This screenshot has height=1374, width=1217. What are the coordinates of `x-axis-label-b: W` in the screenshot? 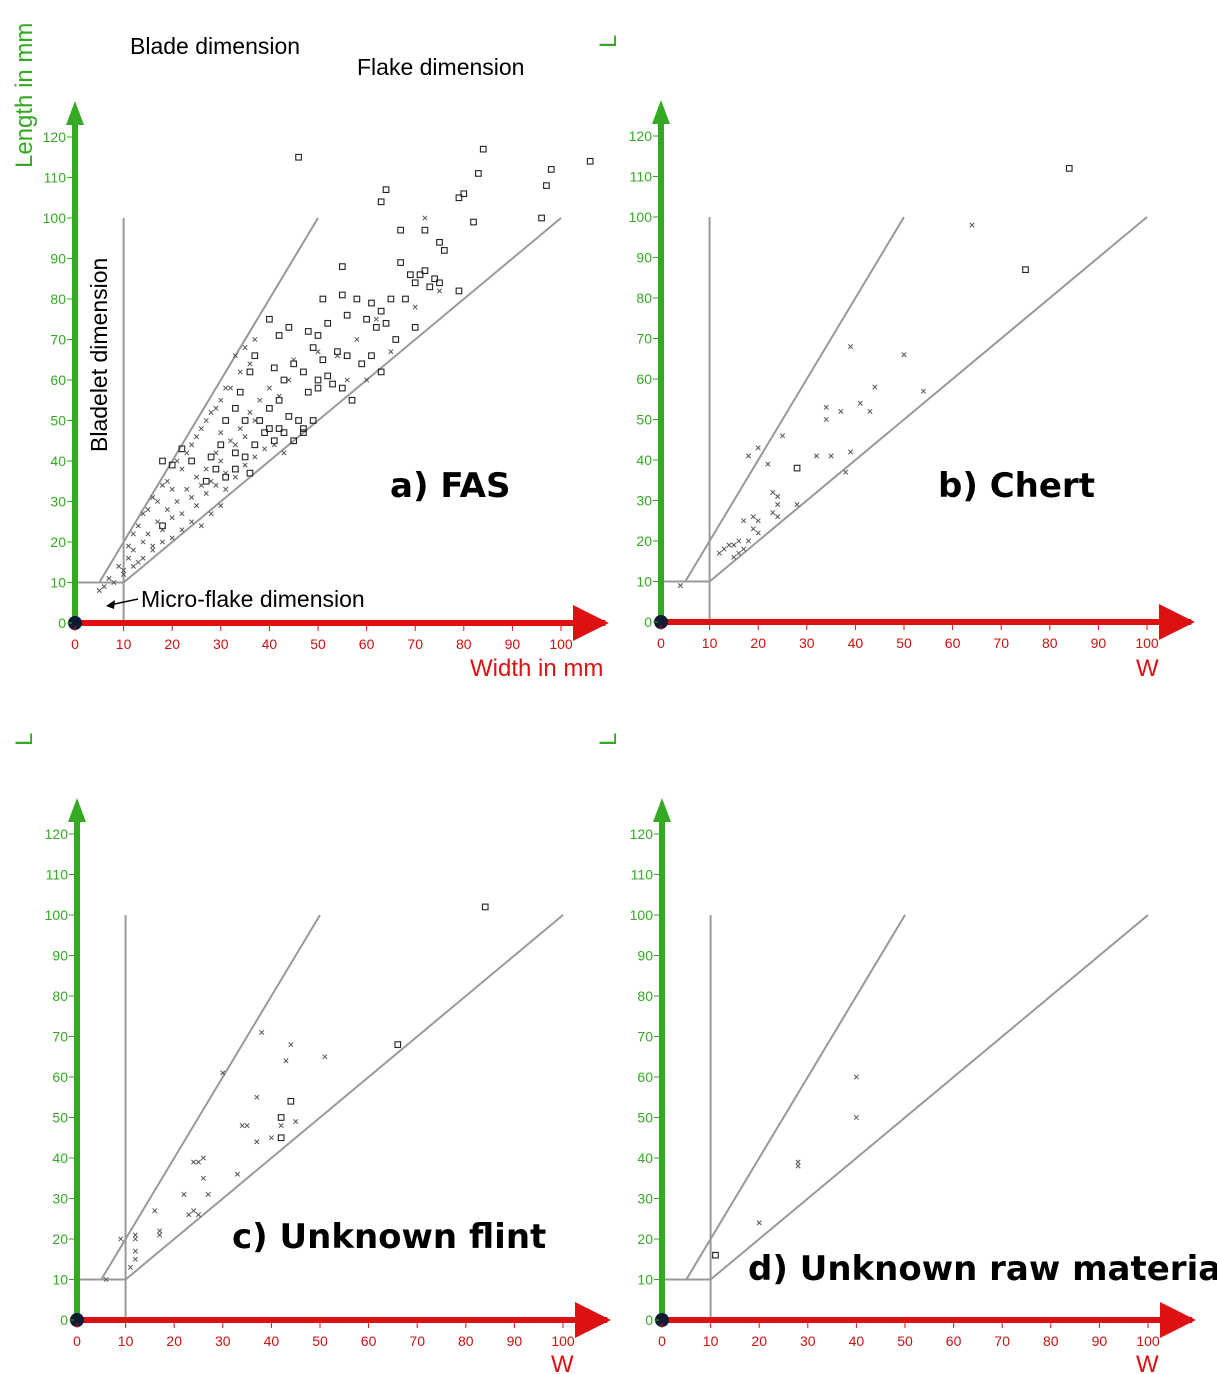 It's located at (1147, 668).